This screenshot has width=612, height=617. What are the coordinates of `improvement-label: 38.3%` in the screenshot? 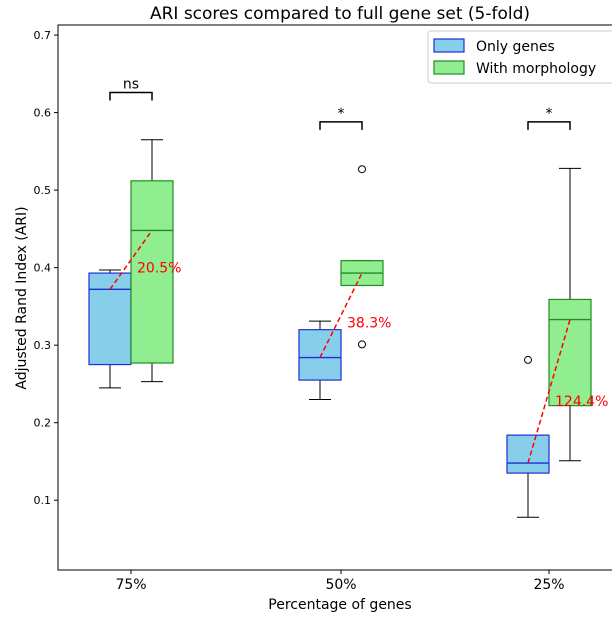 It's located at (369, 324).